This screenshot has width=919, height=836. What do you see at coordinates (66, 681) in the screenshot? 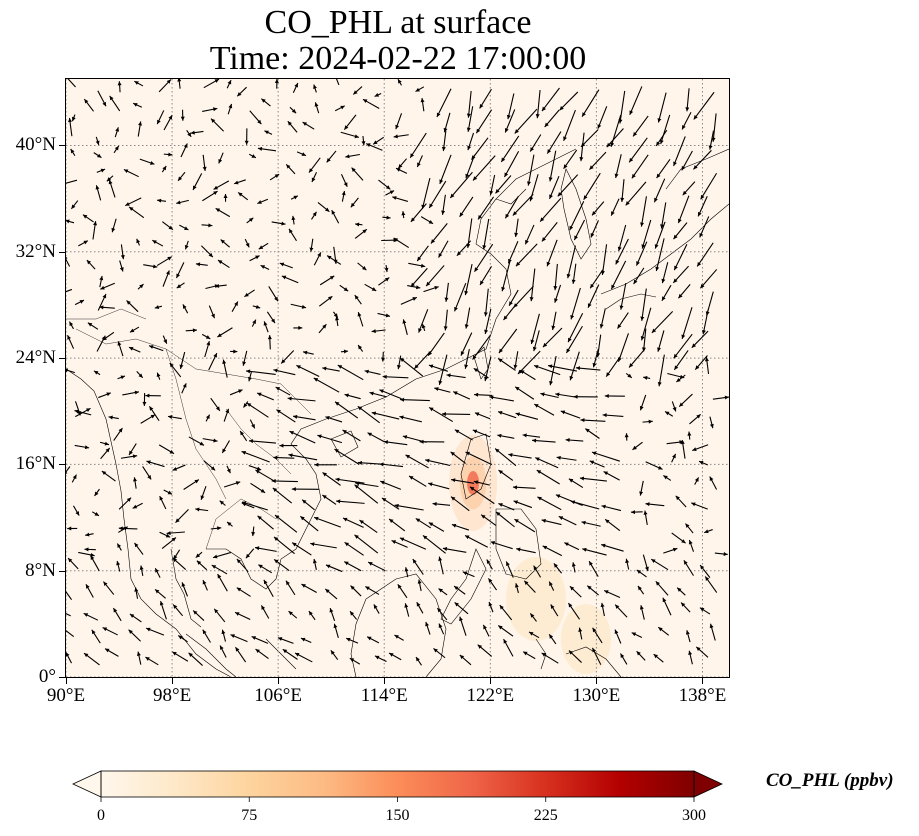
I see `x-tick-mark` at bounding box center [66, 681].